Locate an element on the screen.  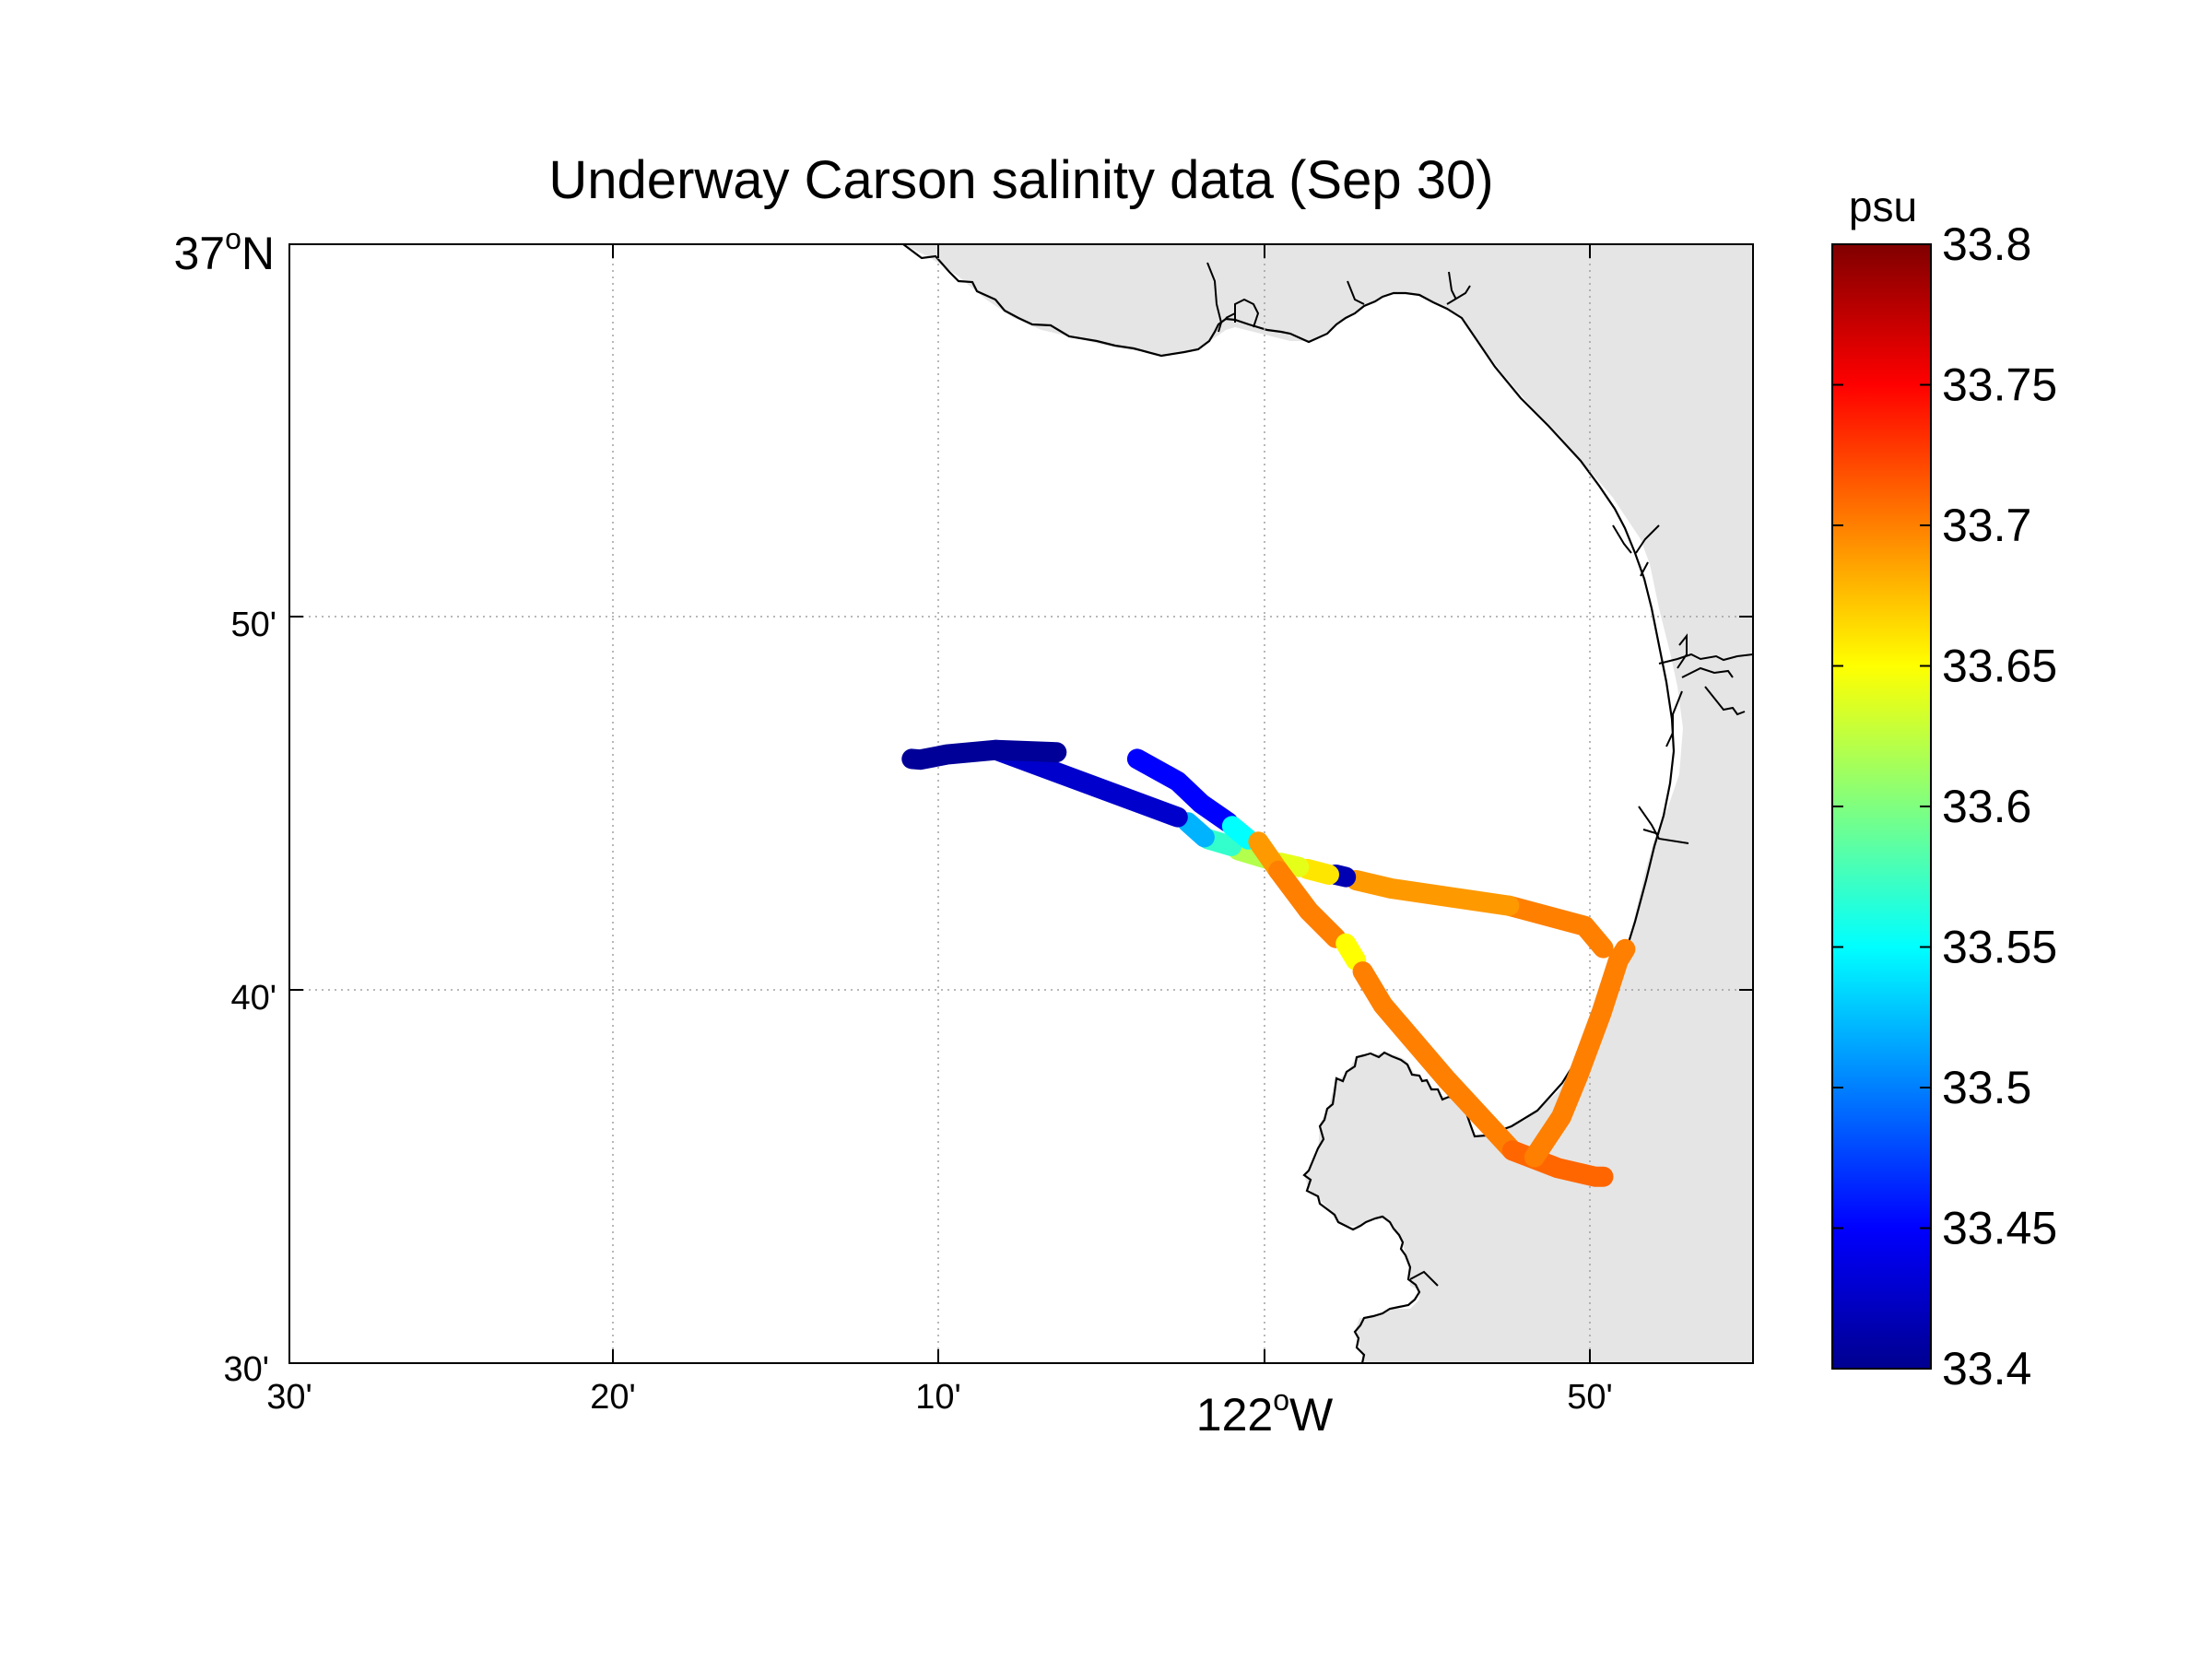
chart-title: Underway Carson salinity data (Sep 30) is located at coordinates (1020, 180).